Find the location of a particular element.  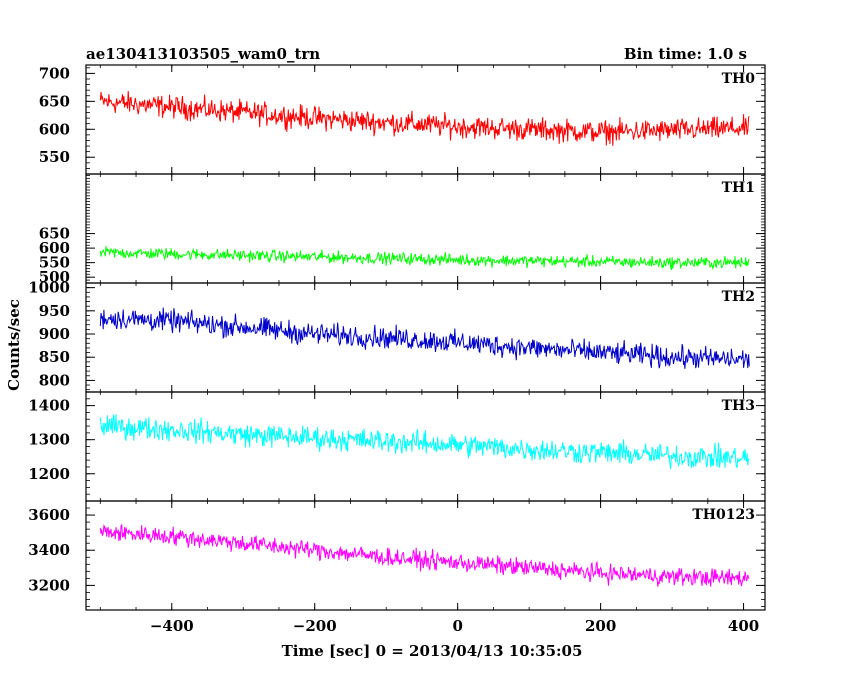

bin-time-label: Bin time: 1.0 s is located at coordinates (685, 54).